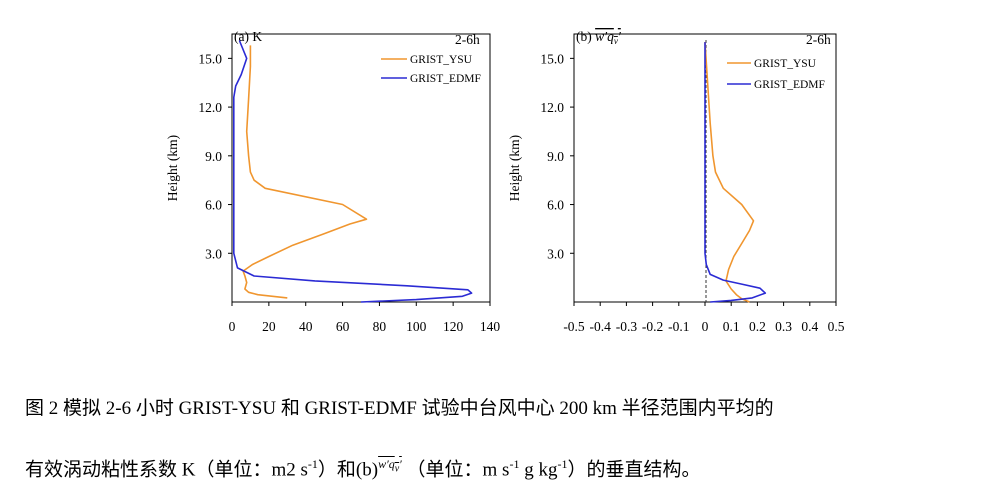 The height and width of the screenshot is (492, 1005). I want to click on panel-b-ytick-label: 3.0, so click(555, 253).